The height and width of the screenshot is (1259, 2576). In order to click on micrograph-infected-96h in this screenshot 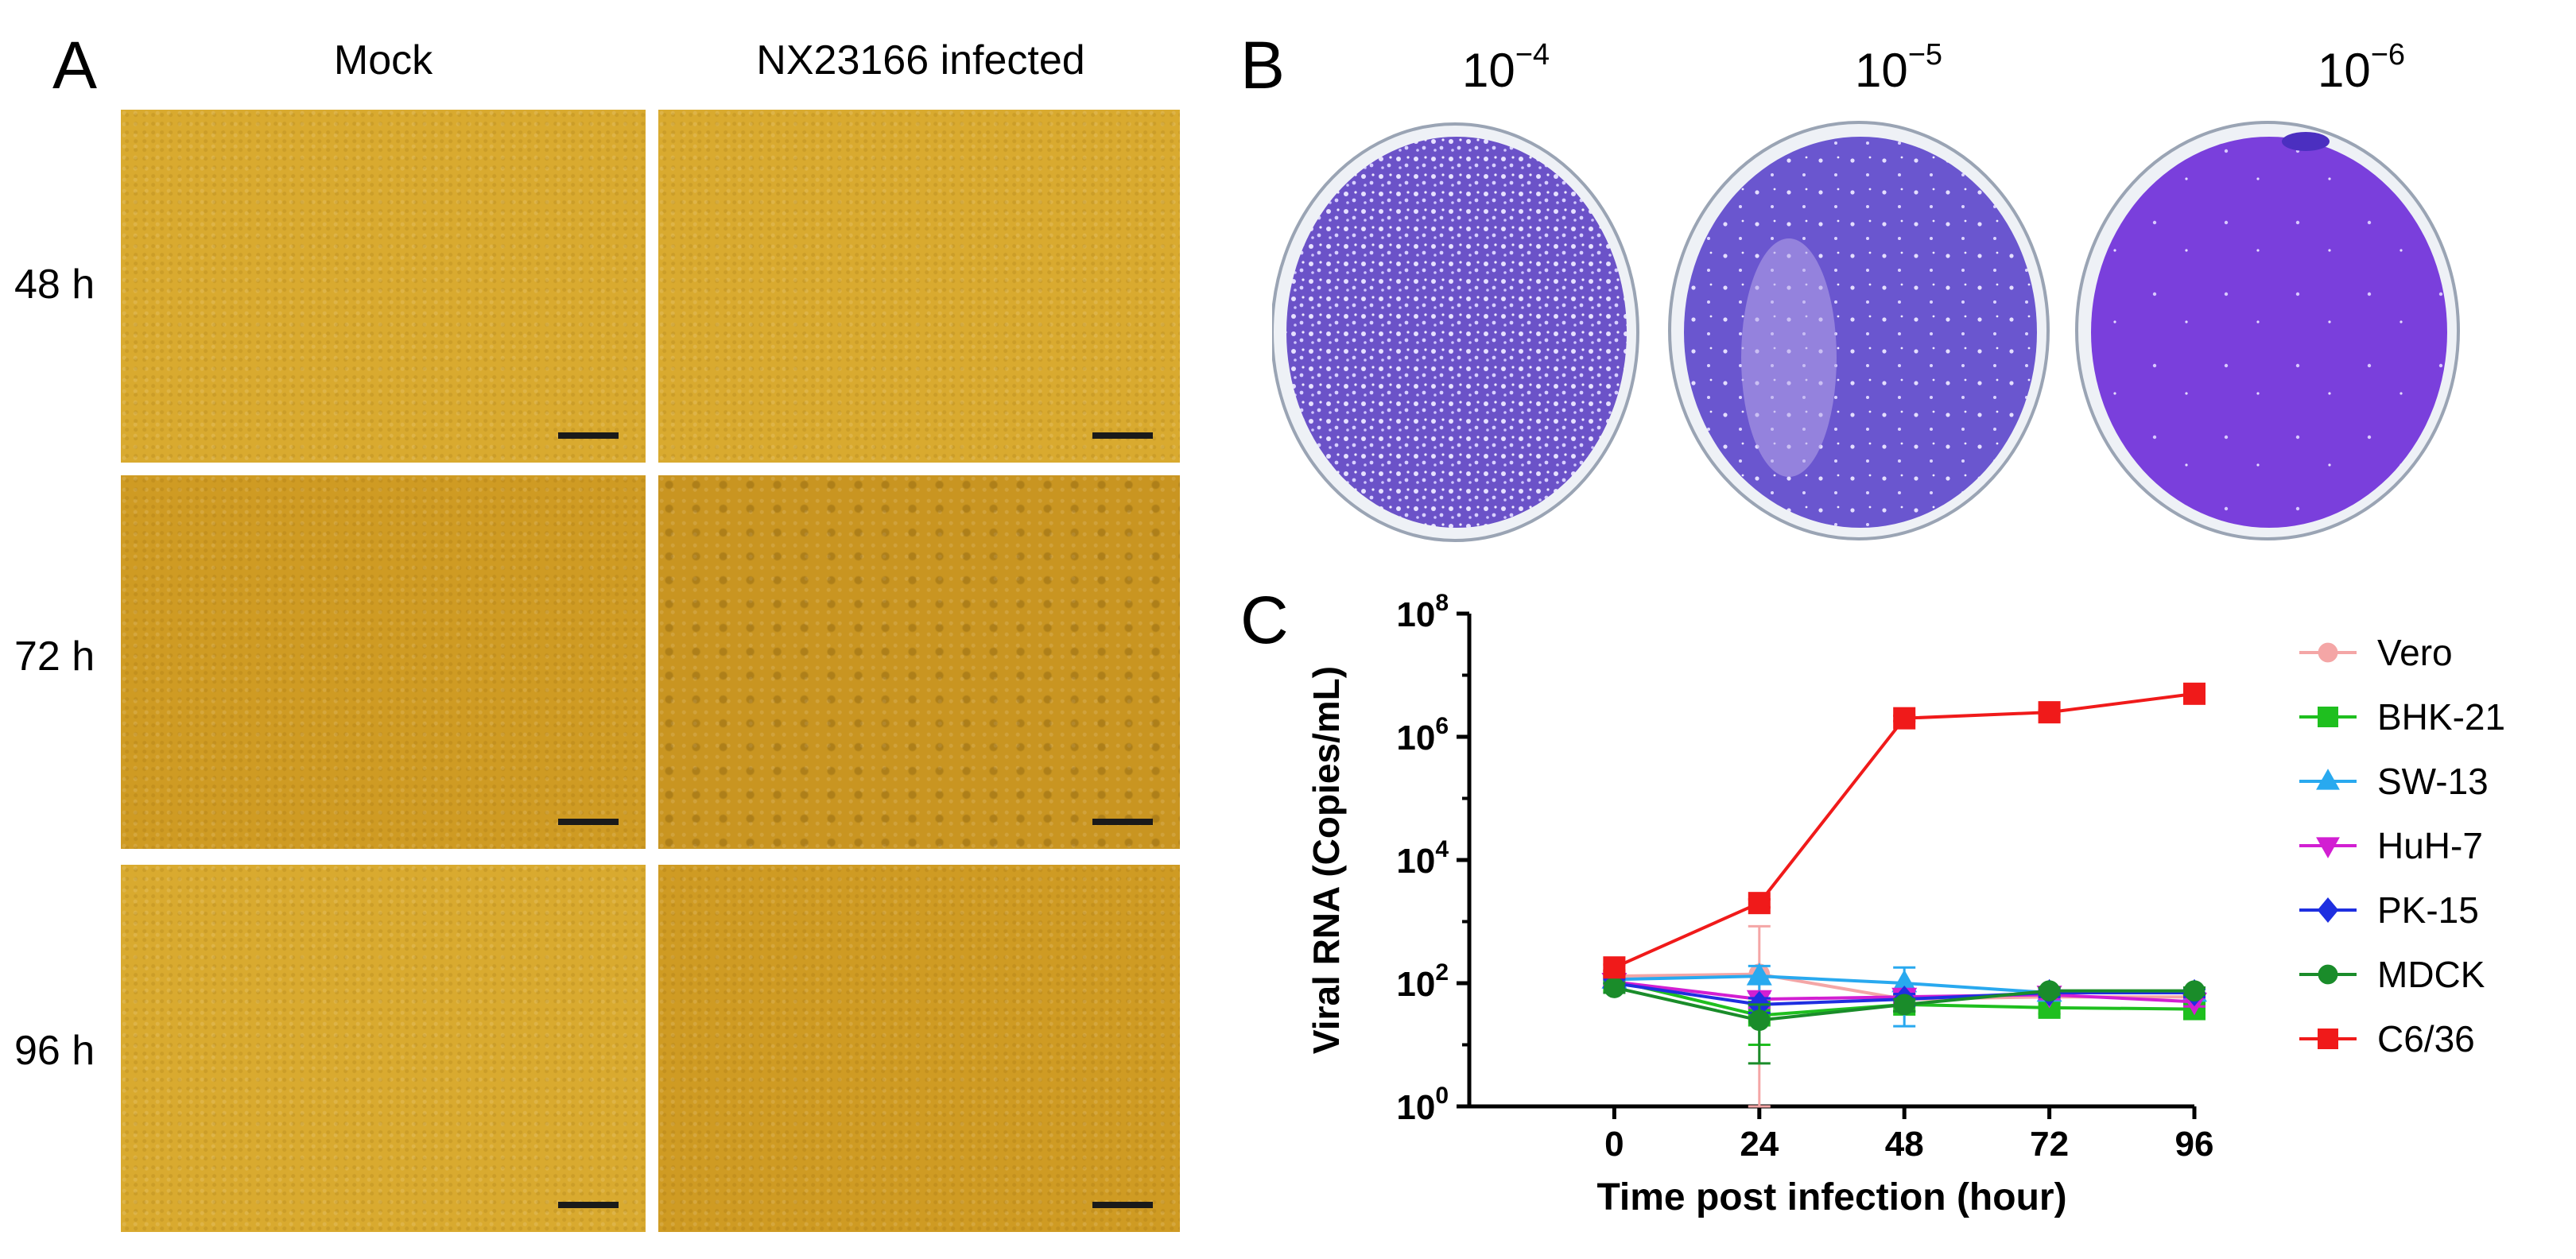, I will do `click(919, 1049)`.